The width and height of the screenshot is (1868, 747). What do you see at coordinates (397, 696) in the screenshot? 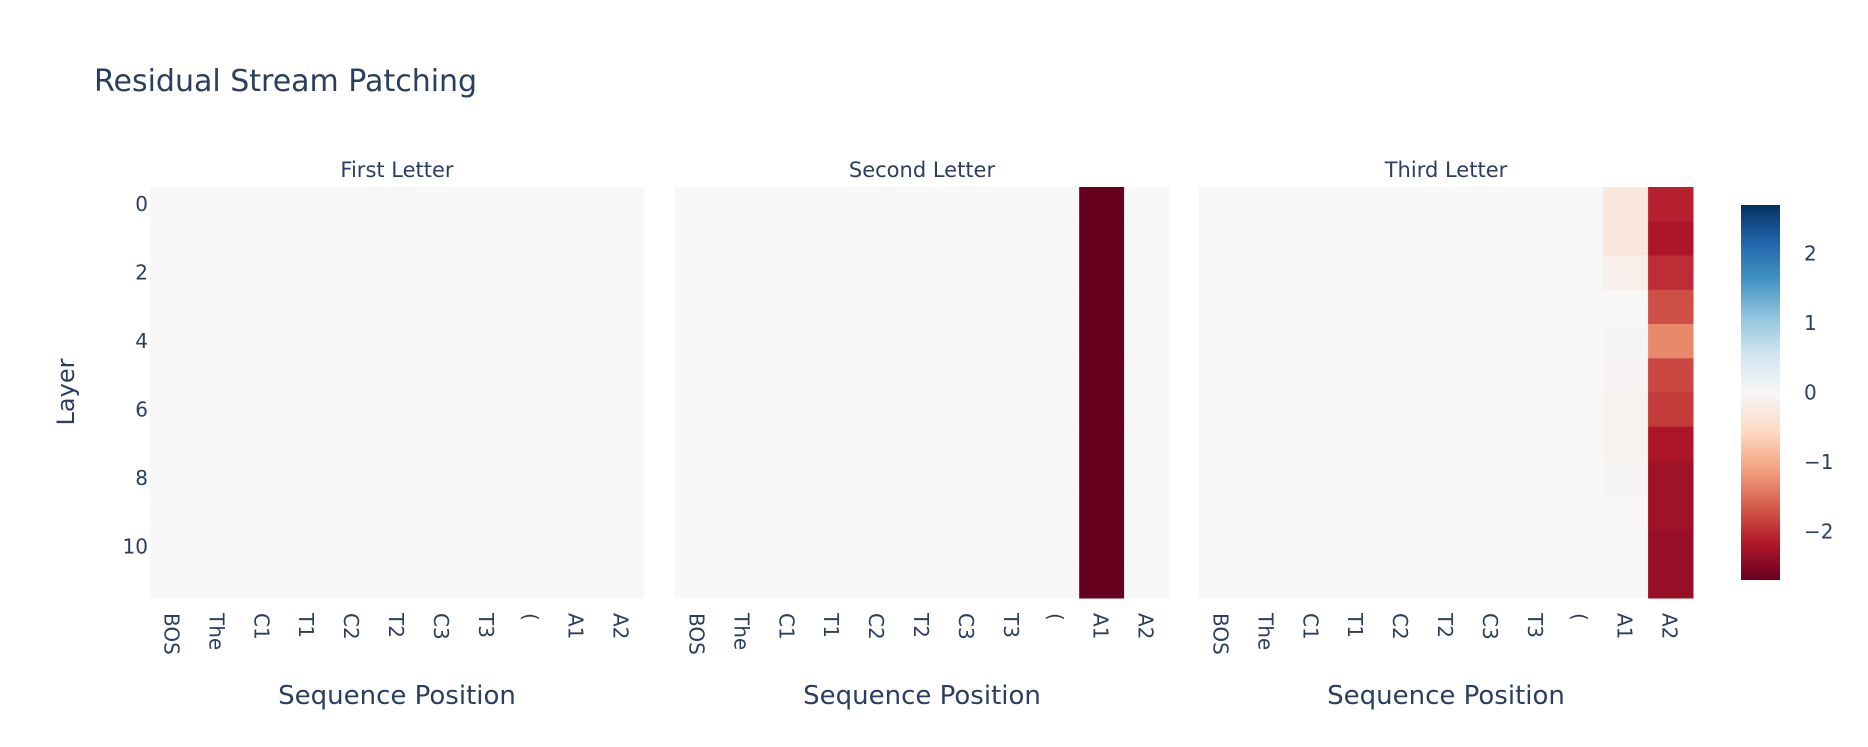
I see `x-axis-label: Sequence Position` at bounding box center [397, 696].